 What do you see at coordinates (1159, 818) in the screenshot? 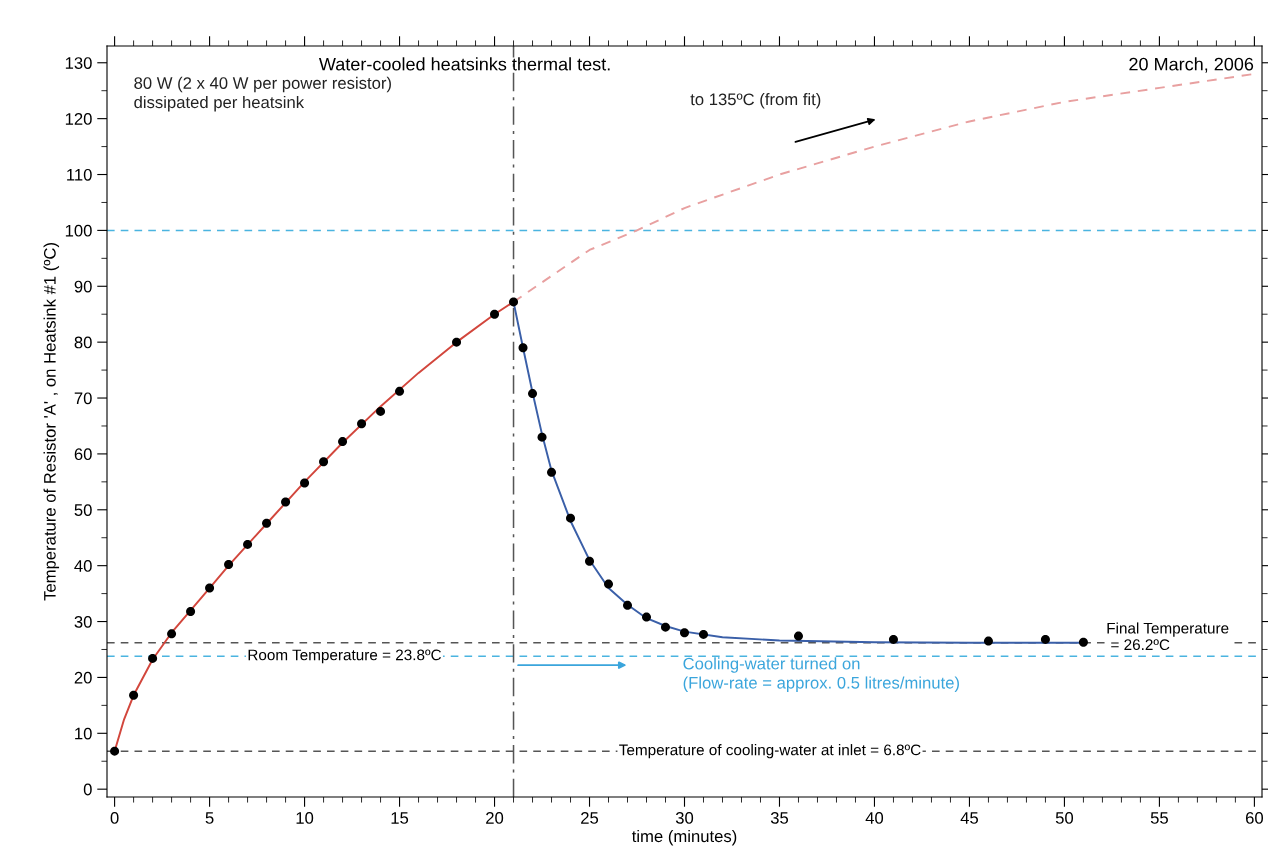
I see `x-tick-label: 55` at bounding box center [1159, 818].